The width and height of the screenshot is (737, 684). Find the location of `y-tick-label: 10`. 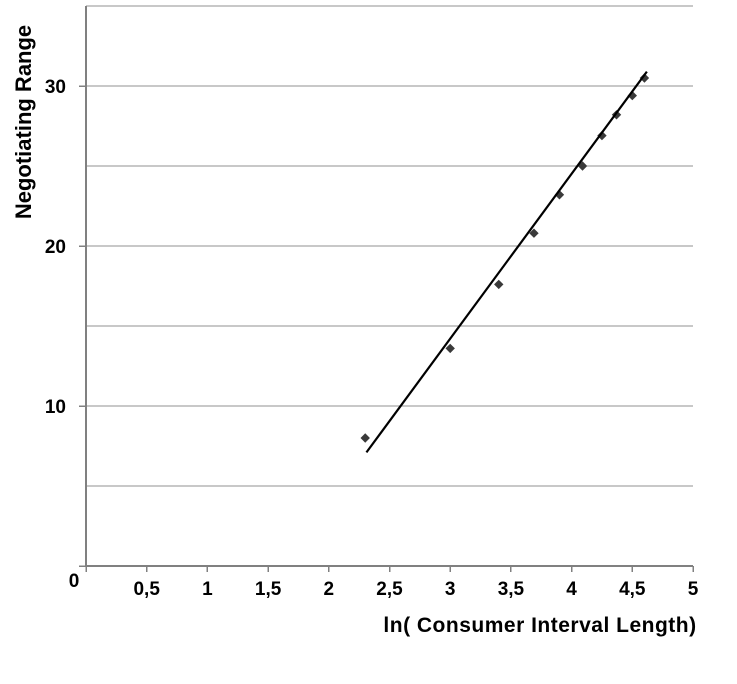

y-tick-label: 10 is located at coordinates (55, 407).